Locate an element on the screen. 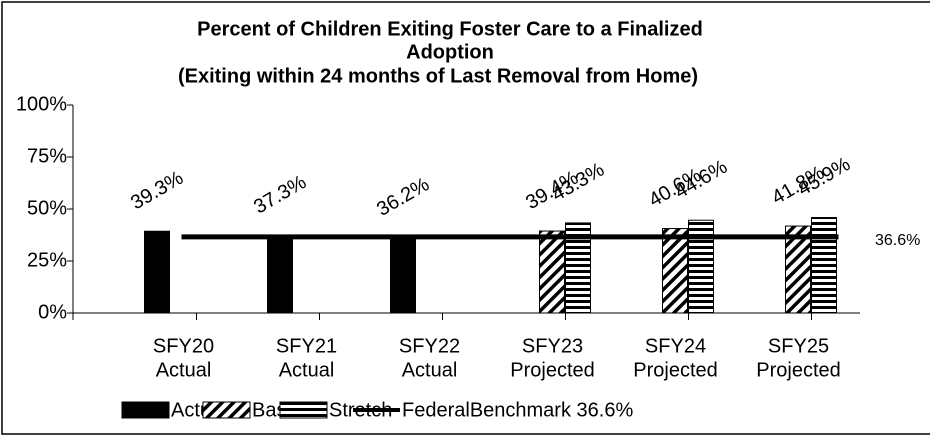  x-tick-label: SFY21 is located at coordinates (306, 346).